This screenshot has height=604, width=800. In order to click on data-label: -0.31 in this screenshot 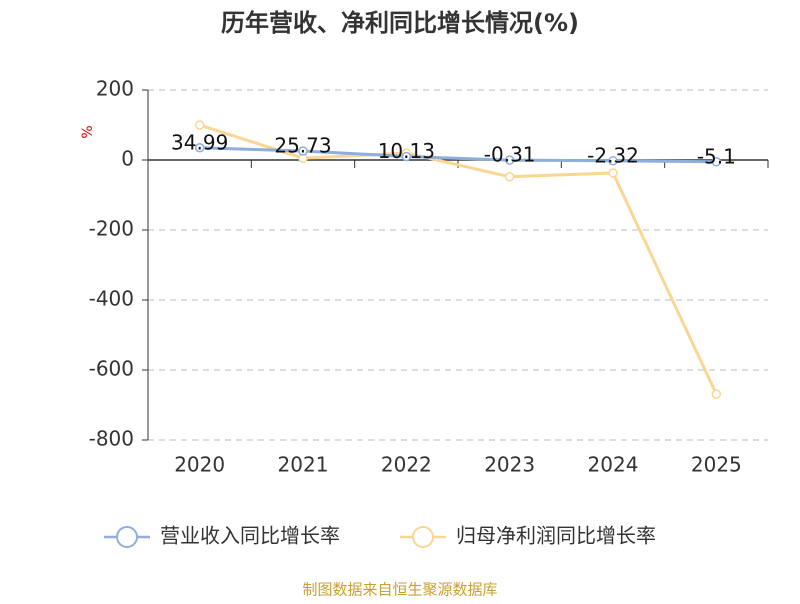, I will do `click(510, 155)`.